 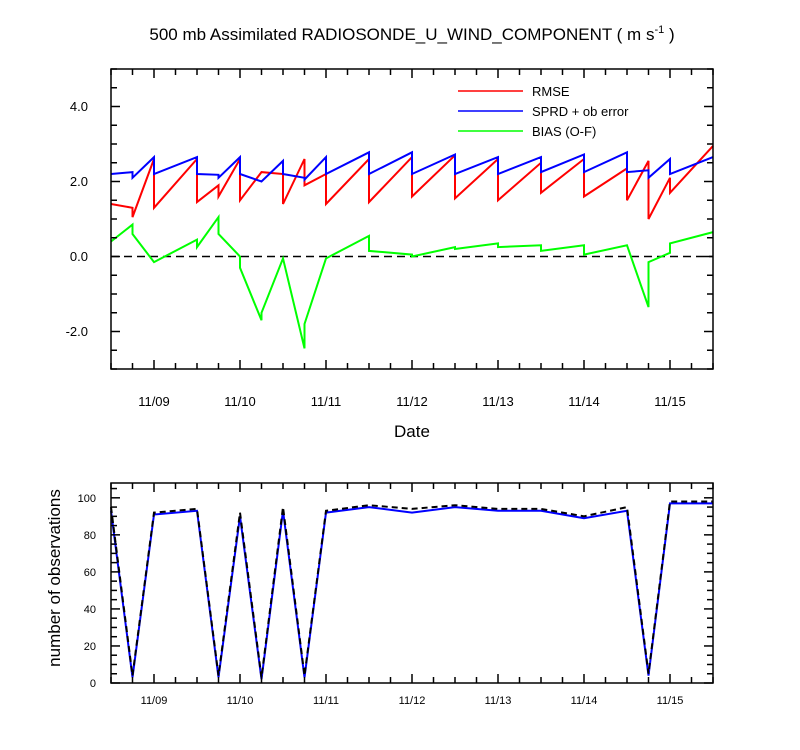 I want to click on bottom-x-tick-labels: 11/09 11/10 11/11 11/12 11/13 11/14 11/15, so click(x=412, y=701).